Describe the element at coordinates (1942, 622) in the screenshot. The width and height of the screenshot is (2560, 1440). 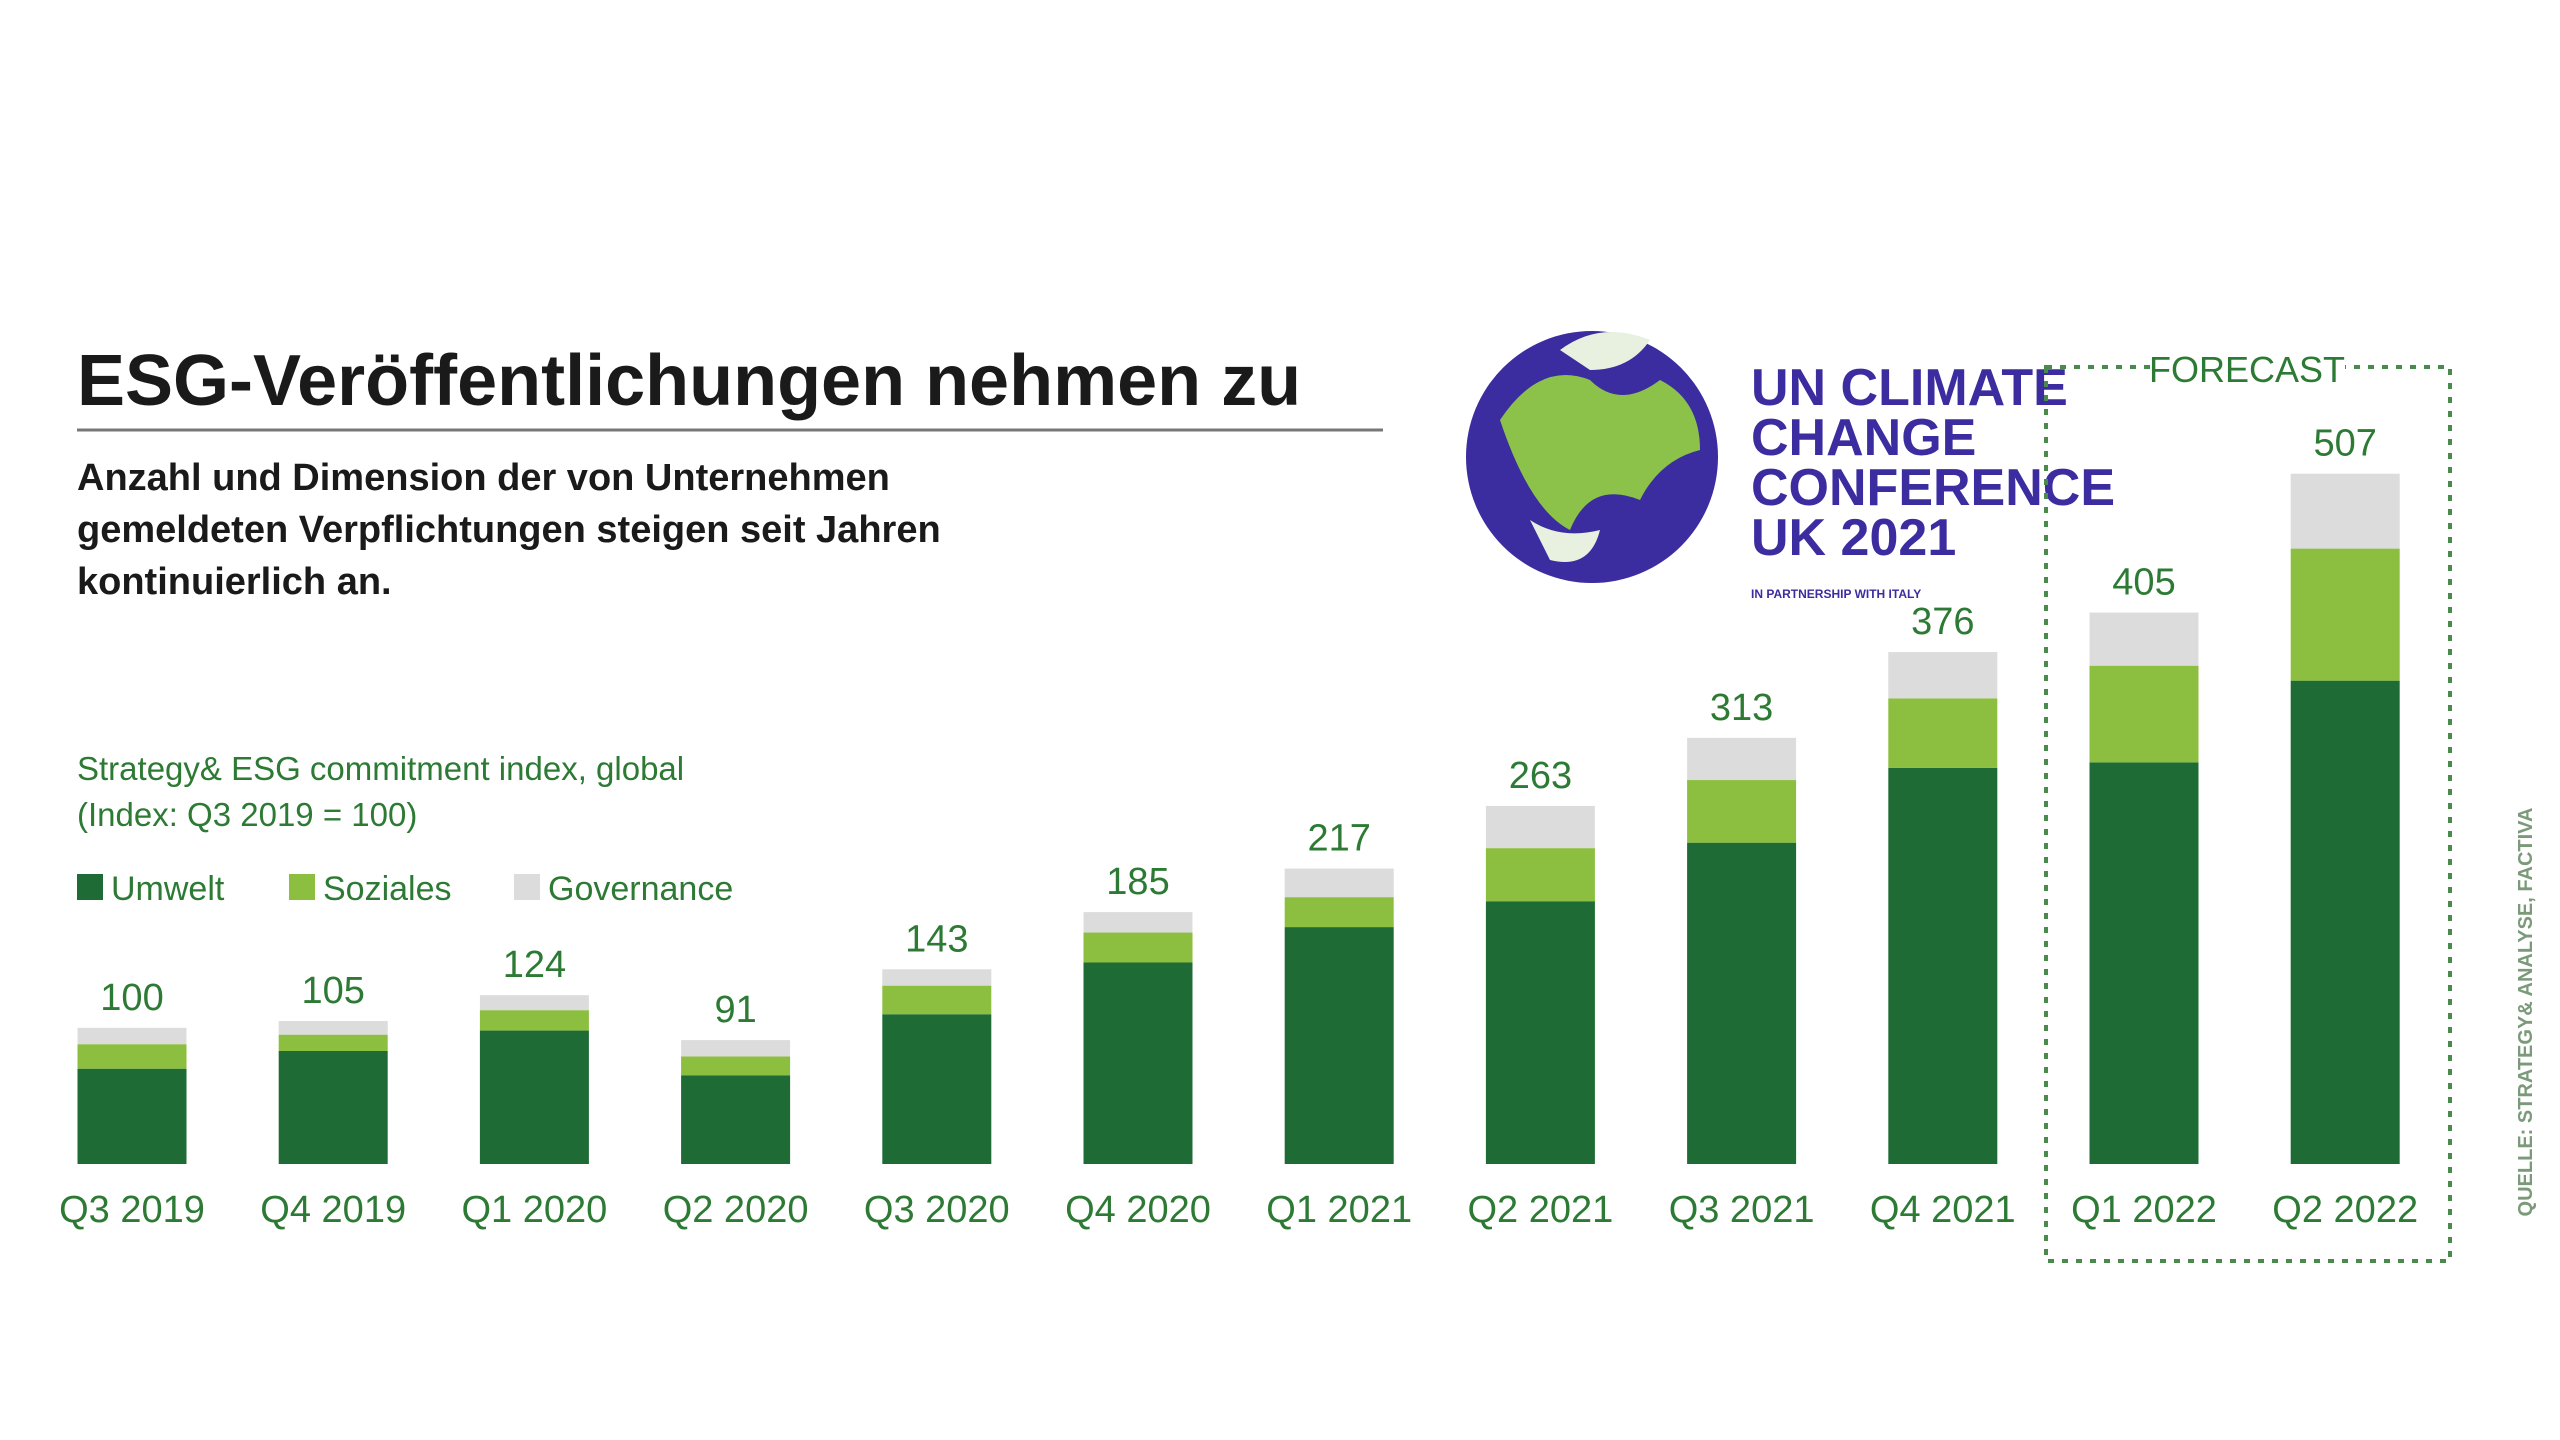
I see `total-label: 376` at that location.